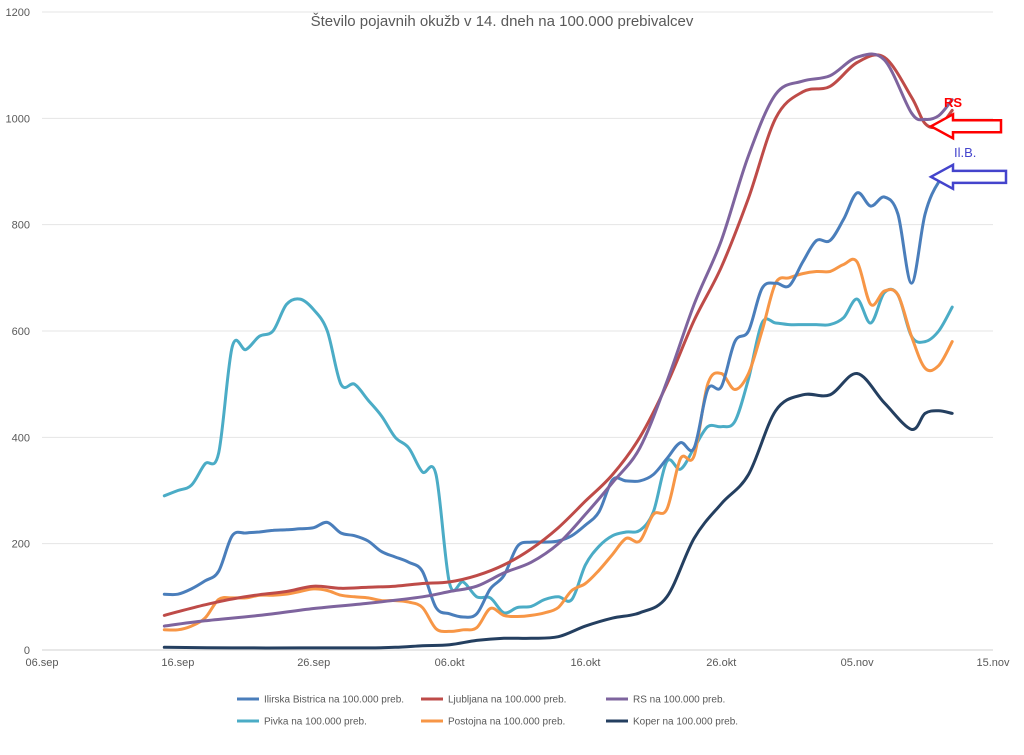 The height and width of the screenshot is (755, 1024). I want to click on x-tick-label: 15.nov, so click(993, 663).